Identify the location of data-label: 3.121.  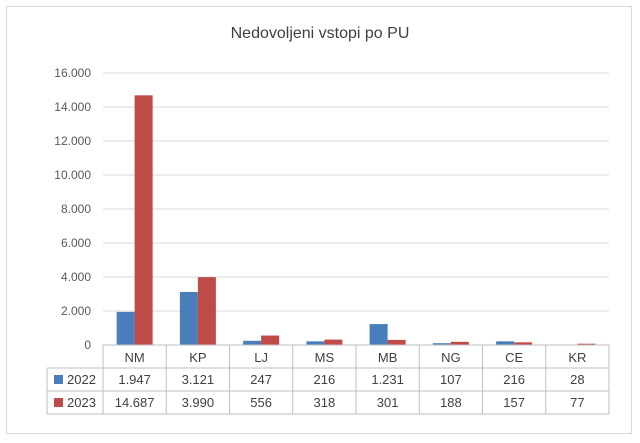
(198, 379).